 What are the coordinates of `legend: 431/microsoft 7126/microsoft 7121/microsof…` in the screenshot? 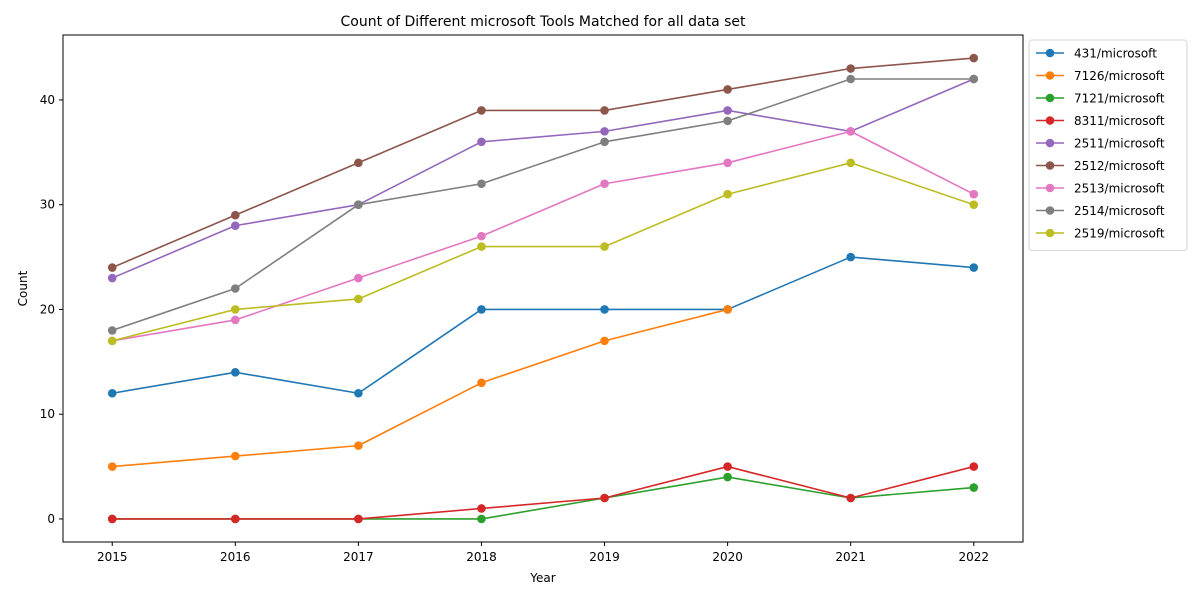 It's located at (1108, 145).